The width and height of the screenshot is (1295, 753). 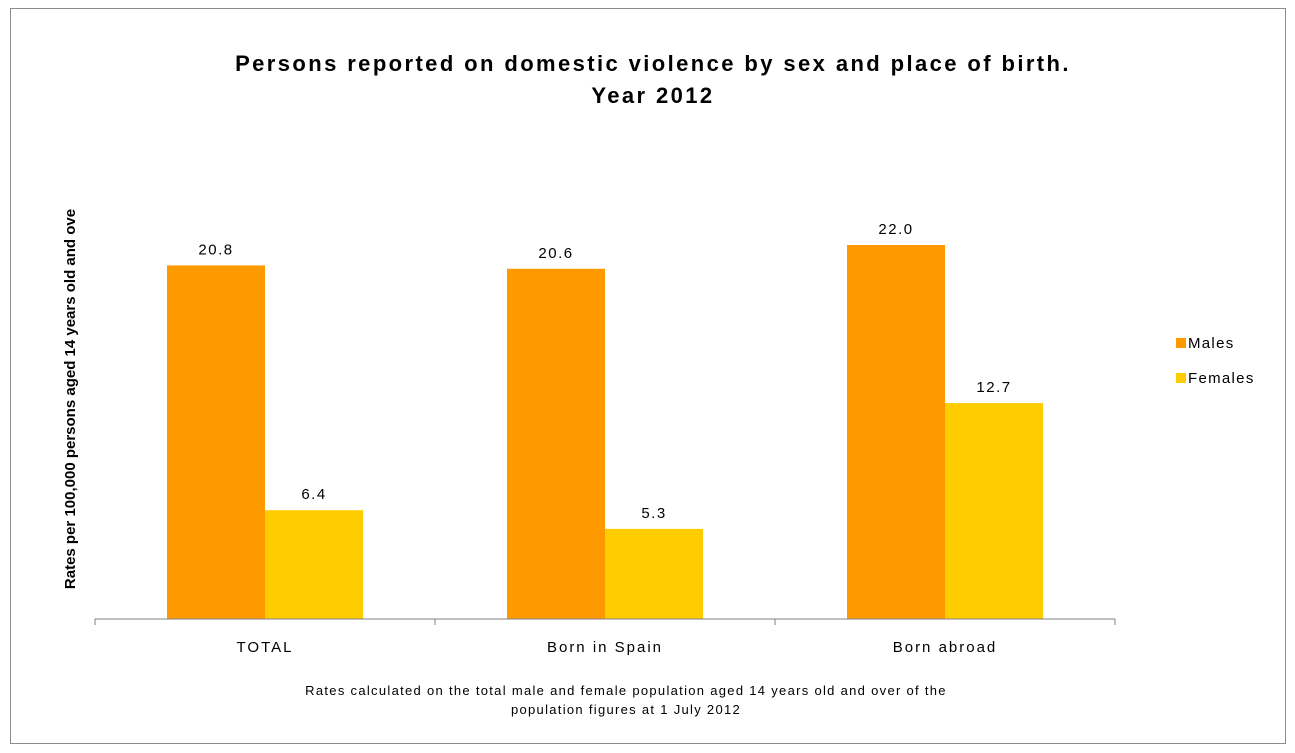 What do you see at coordinates (313, 494) in the screenshot?
I see `data-label-females-total: 6.4` at bounding box center [313, 494].